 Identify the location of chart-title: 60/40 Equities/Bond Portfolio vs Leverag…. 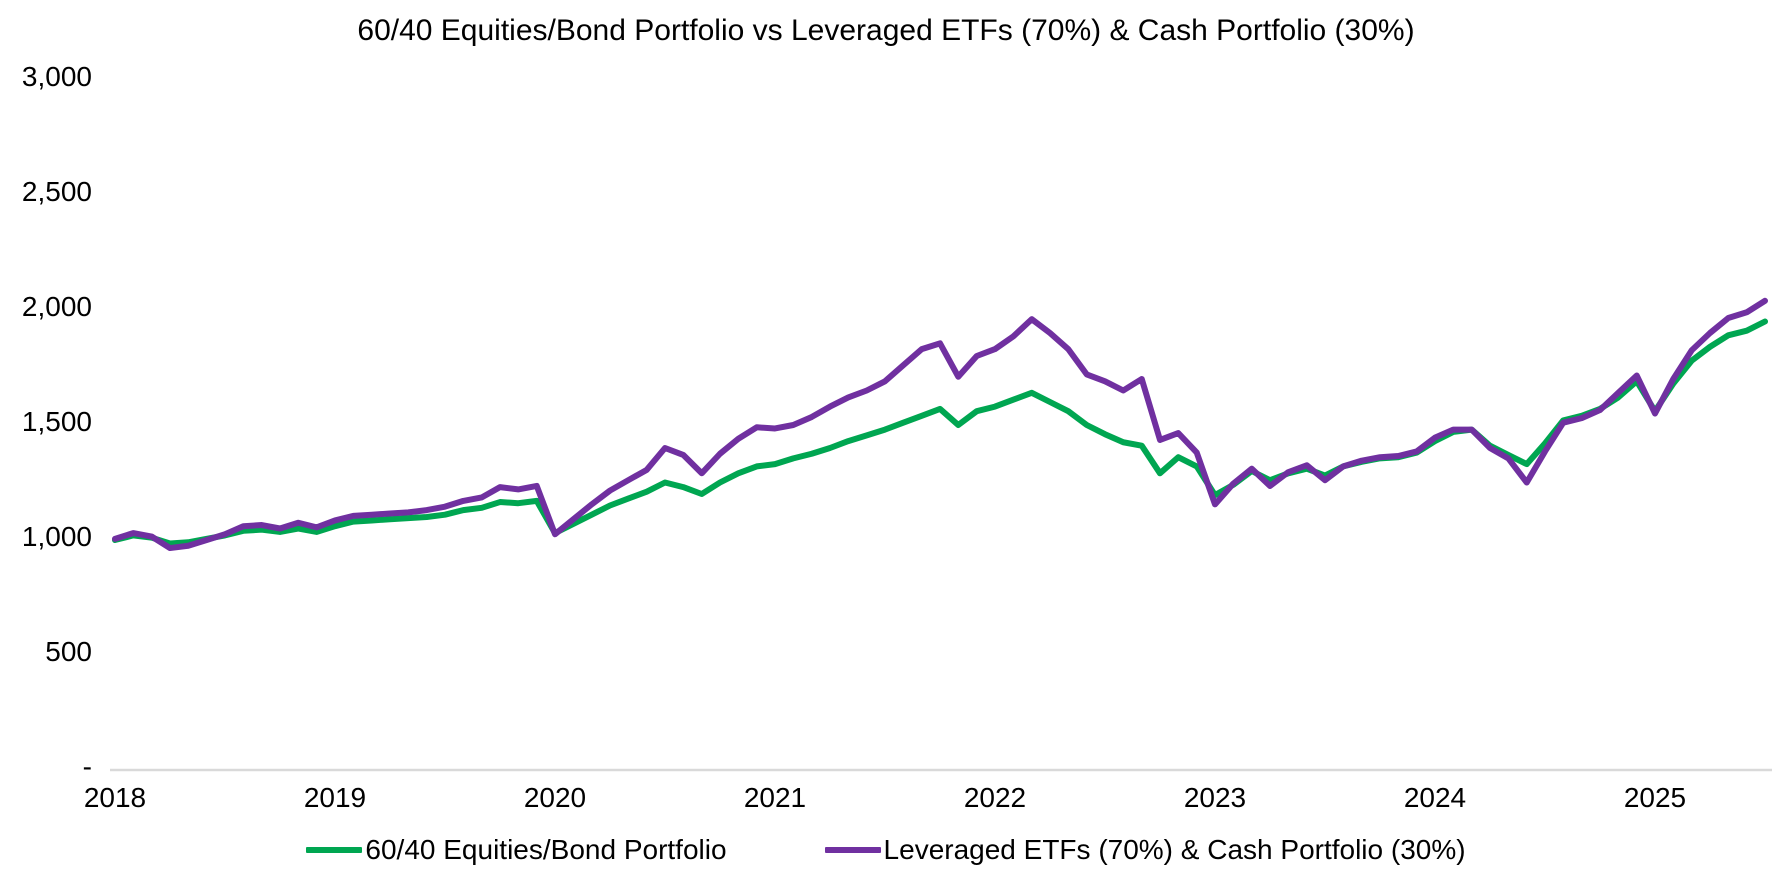
(886, 30).